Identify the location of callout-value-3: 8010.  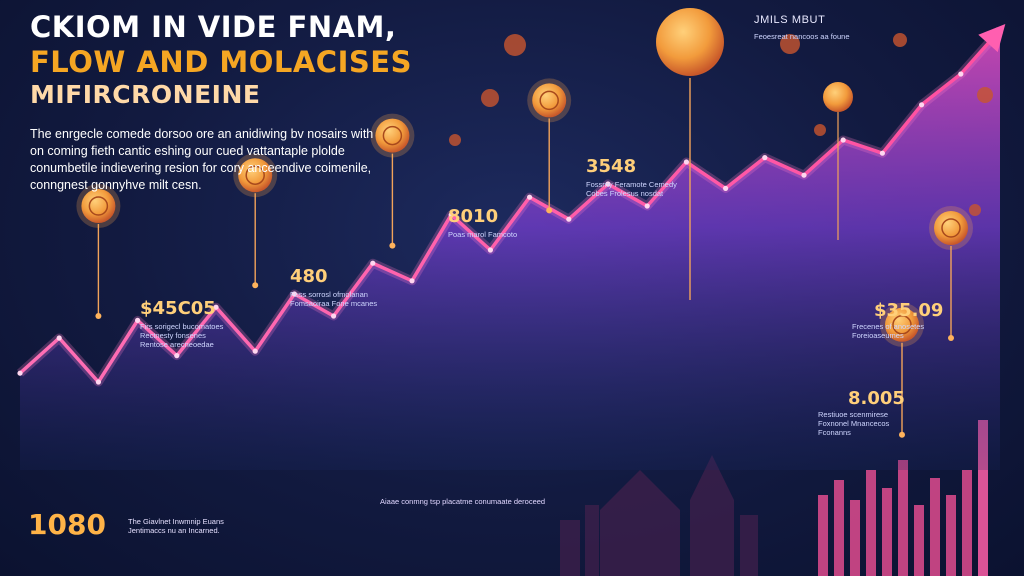
(473, 216).